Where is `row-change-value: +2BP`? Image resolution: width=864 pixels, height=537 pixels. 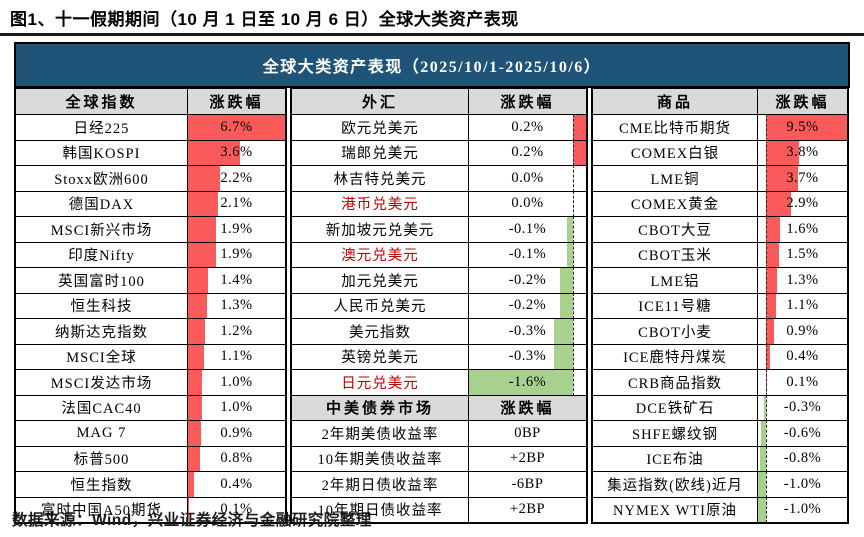
row-change-value: +2BP is located at coordinates (527, 509).